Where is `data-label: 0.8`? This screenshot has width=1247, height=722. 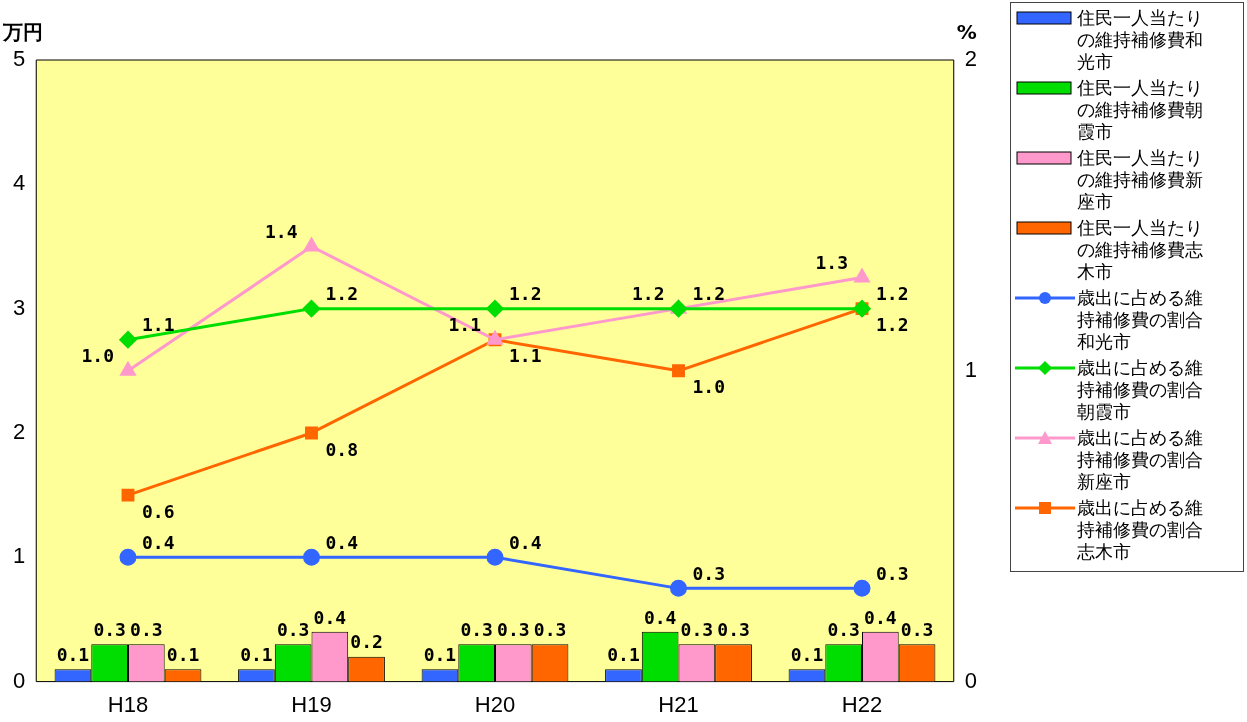 data-label: 0.8 is located at coordinates (342, 449).